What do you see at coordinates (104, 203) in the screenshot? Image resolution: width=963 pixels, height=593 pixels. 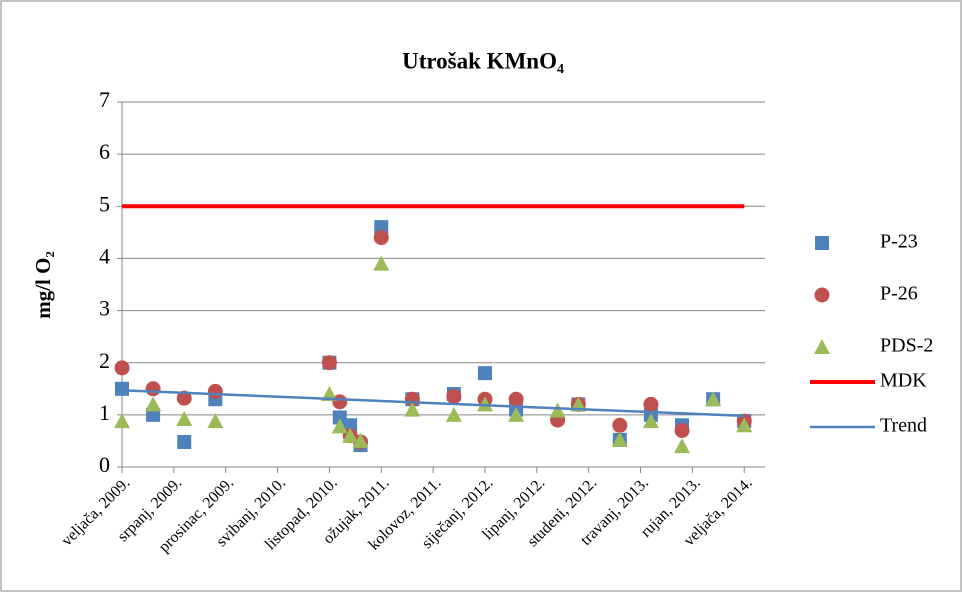 I see `y-tick-label: 5` at bounding box center [104, 203].